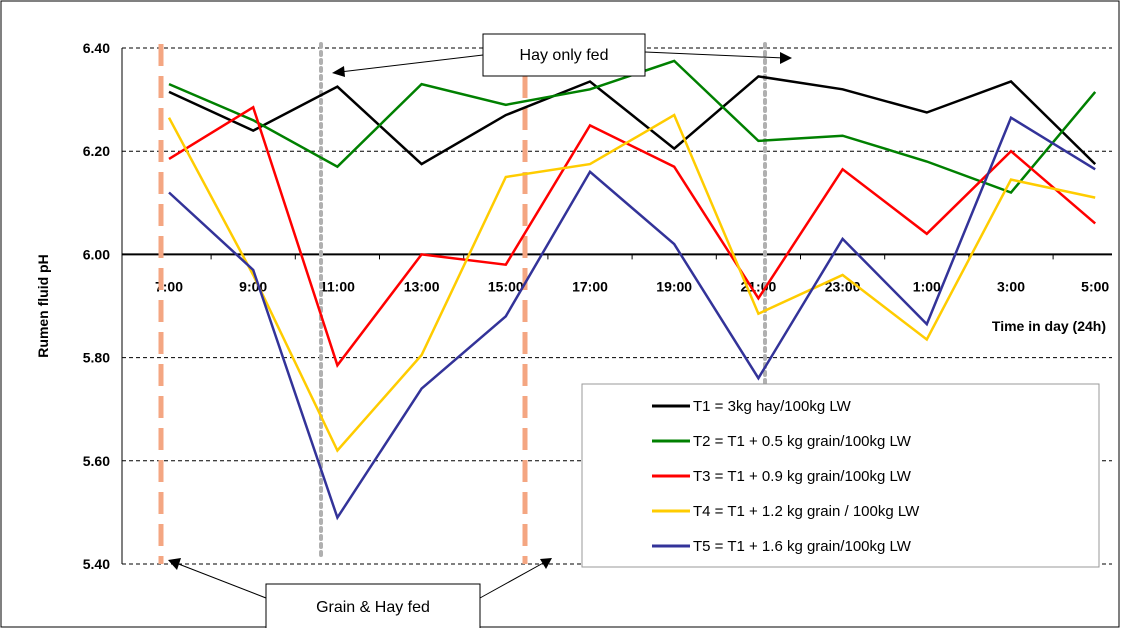 This screenshot has width=1121, height=628. Describe the element at coordinates (1011, 286) in the screenshot. I see `x-tick-label: 3:00` at that location.